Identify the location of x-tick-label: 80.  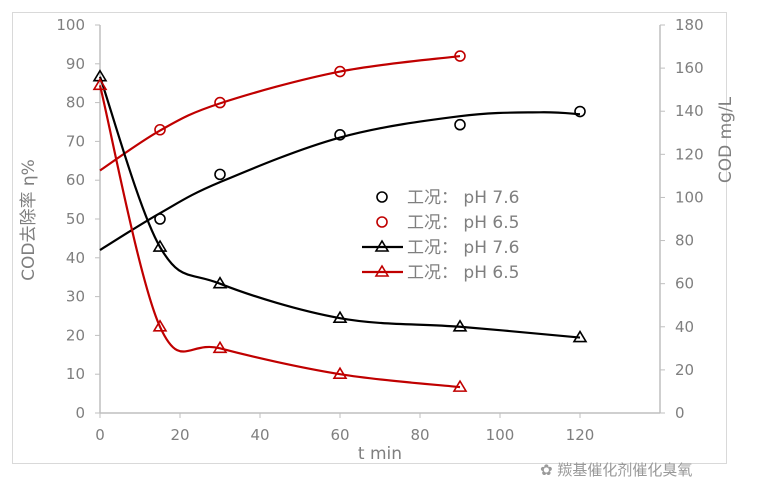
(419, 435).